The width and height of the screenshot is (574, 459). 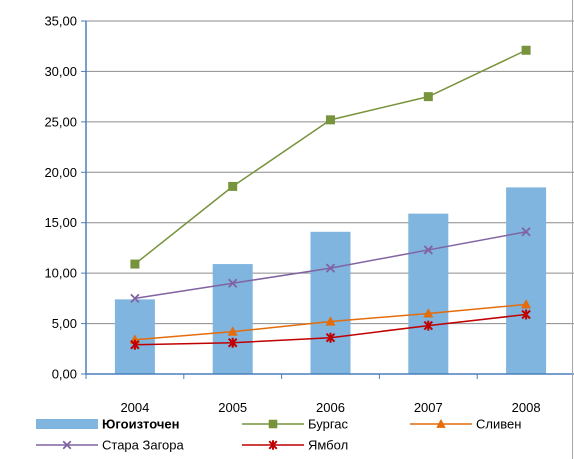 I want to click on x-axis-ticks: 2004 2005 2006 2007 2008, so click(x=313, y=394).